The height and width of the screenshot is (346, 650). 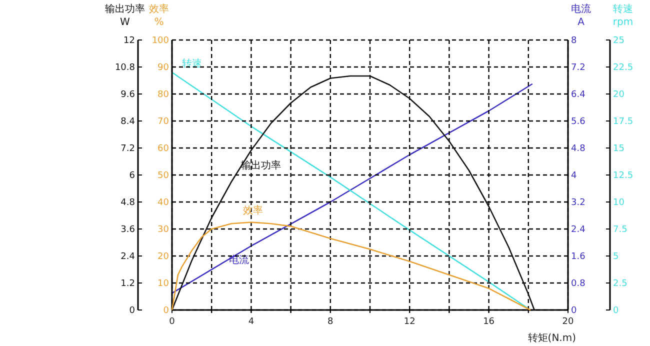 What do you see at coordinates (164, 230) in the screenshot?
I see `y-tick-label: 30` at bounding box center [164, 230].